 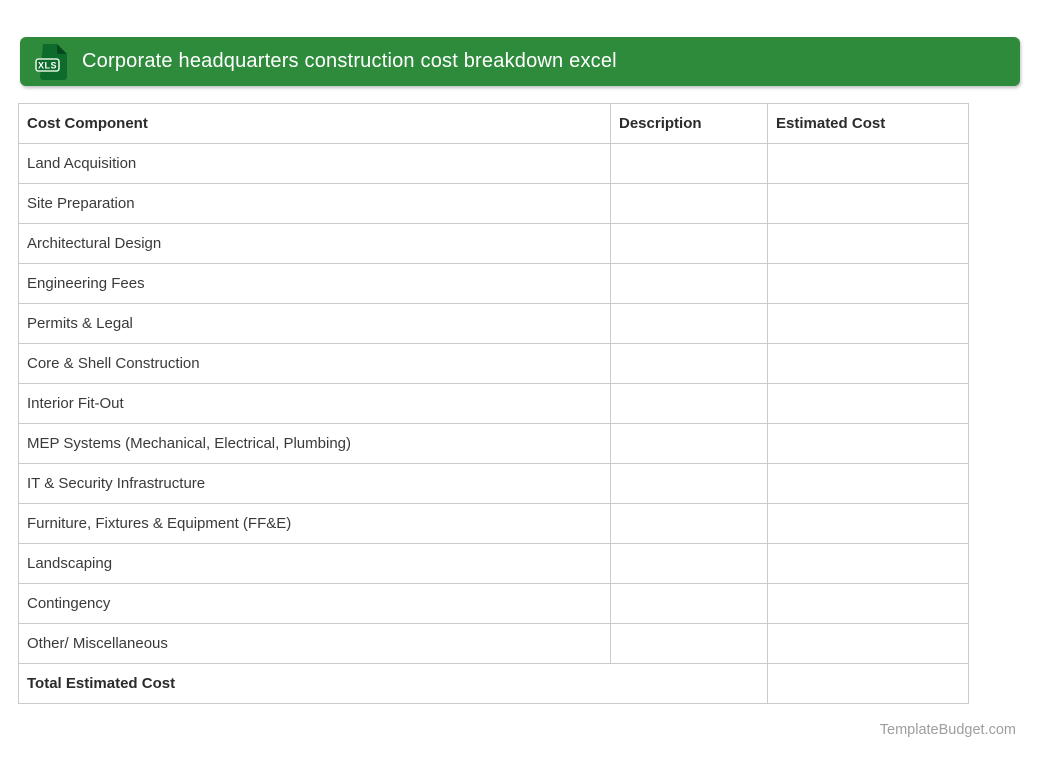 What do you see at coordinates (314, 323) in the screenshot?
I see `component-cell: Permits & Legal` at bounding box center [314, 323].